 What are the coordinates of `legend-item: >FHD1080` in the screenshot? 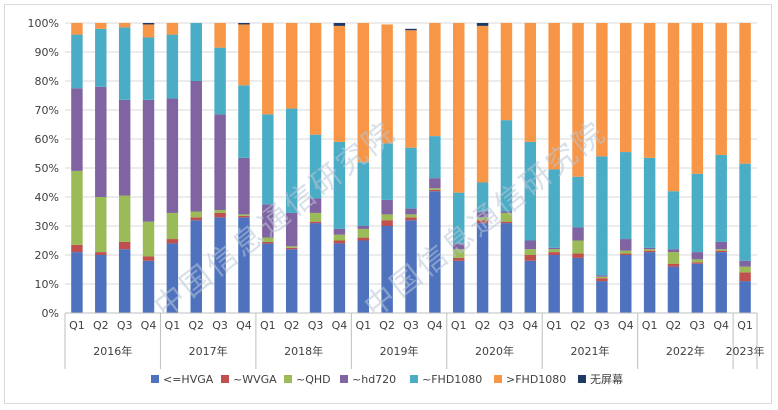 It's located at (530, 379).